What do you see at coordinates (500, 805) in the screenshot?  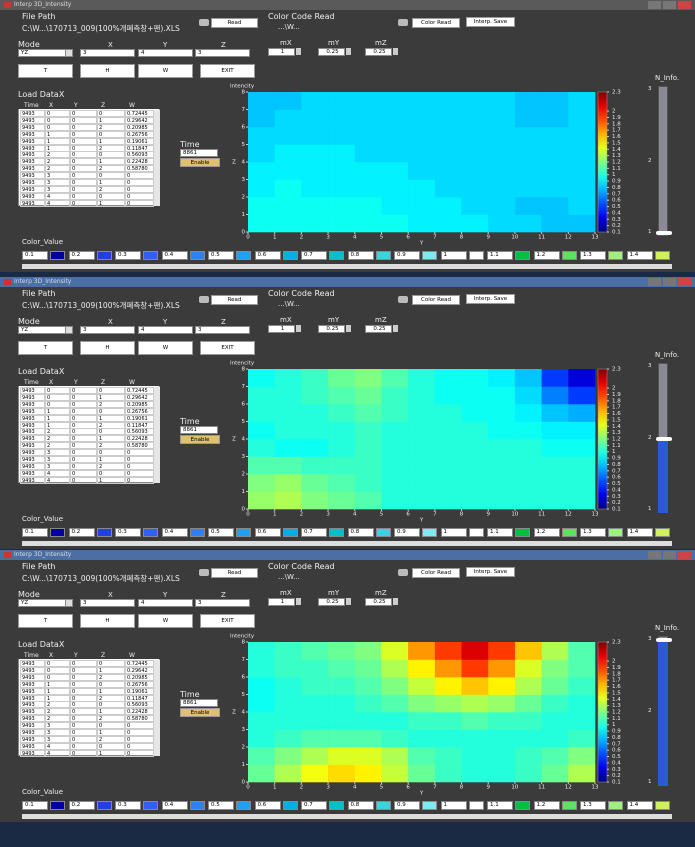 I see `color-value-input: 1.1` at bounding box center [500, 805].